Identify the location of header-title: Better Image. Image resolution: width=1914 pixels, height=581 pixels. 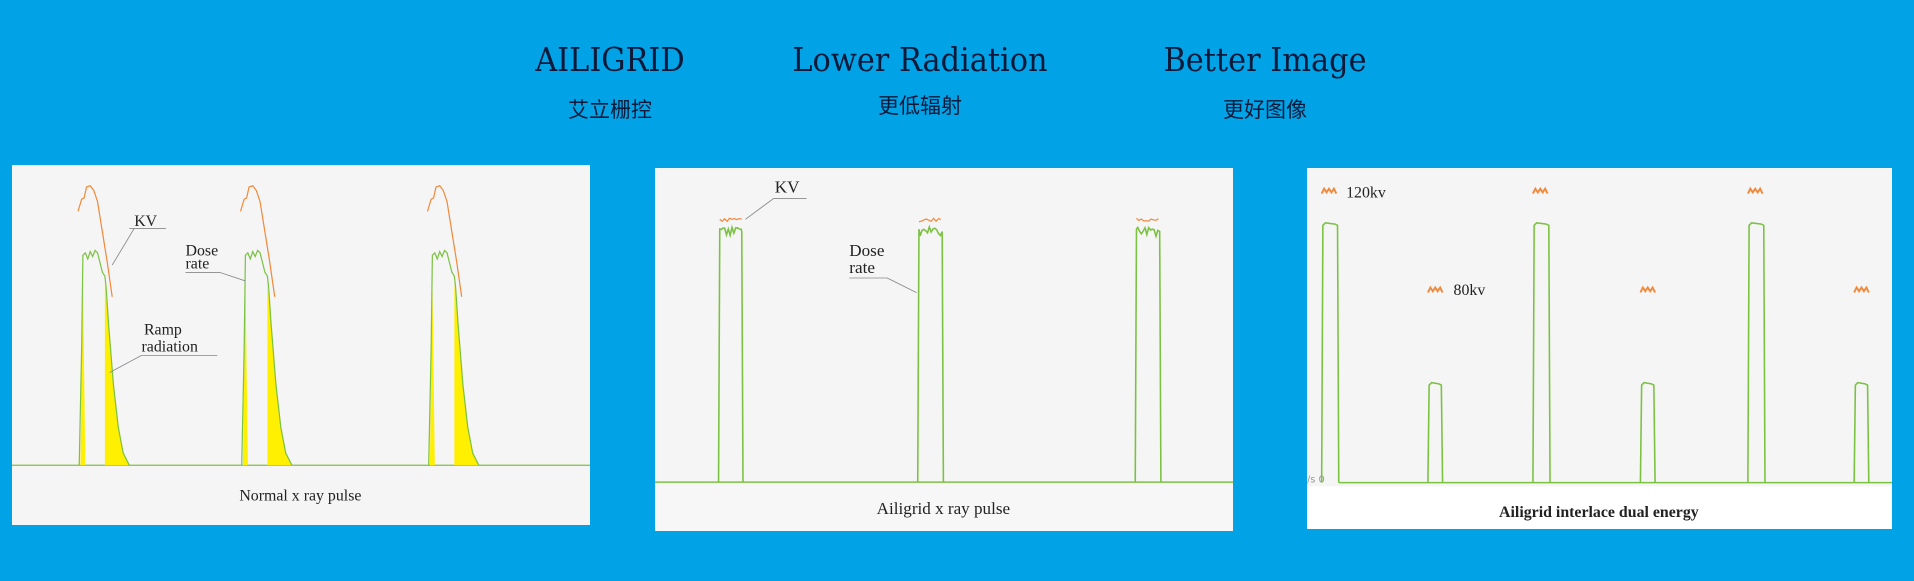
(1265, 60).